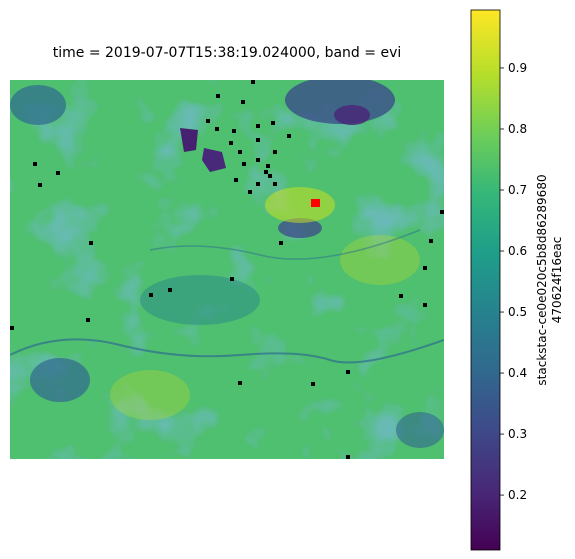  I want to click on highlight-pixel, so click(315, 203).